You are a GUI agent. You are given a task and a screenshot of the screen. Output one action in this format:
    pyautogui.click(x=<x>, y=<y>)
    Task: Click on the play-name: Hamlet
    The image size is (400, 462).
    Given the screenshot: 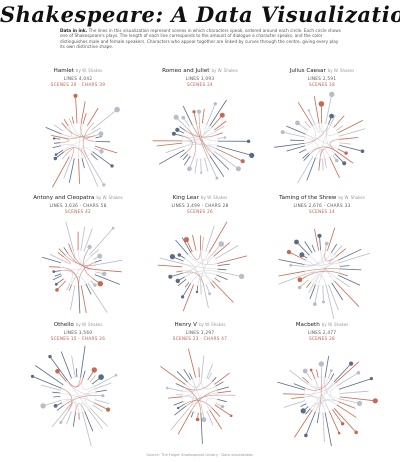 What is the action you would take?
    pyautogui.click(x=63, y=71)
    